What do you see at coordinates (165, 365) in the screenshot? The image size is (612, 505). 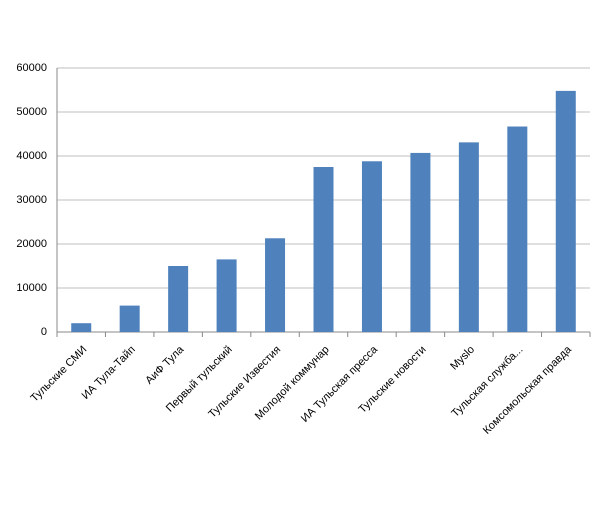 I see `x-tick-label: АиФ Тула` at bounding box center [165, 365].